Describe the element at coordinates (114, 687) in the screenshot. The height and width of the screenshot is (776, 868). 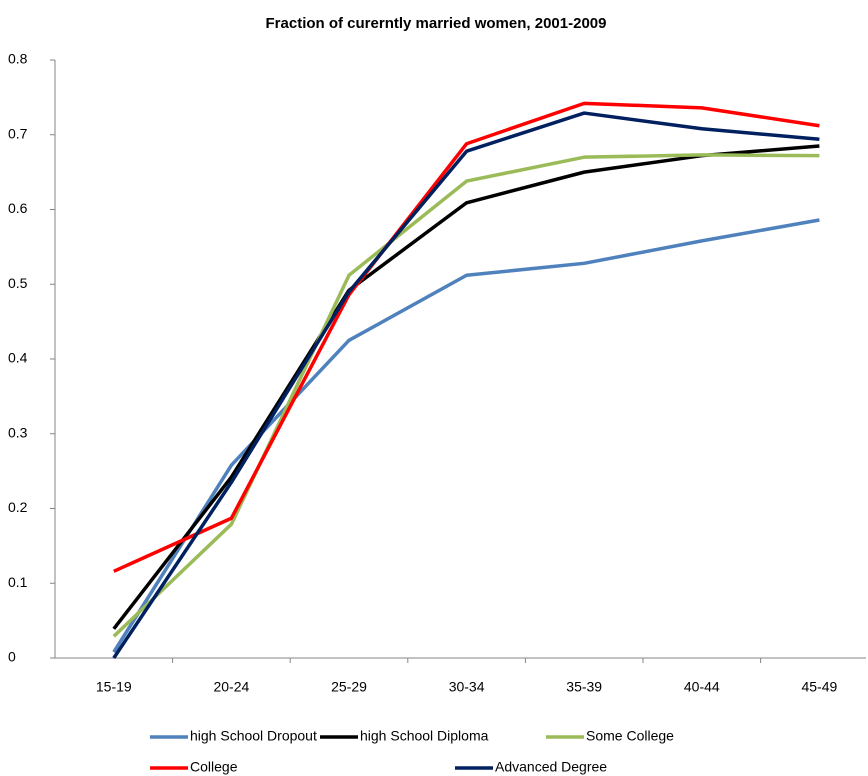
I see `x-tick-label: 15-19` at that location.